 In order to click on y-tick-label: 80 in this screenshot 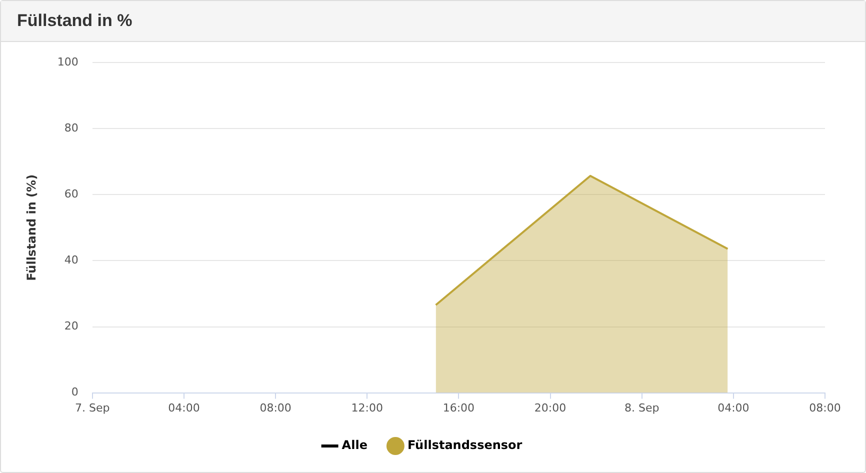, I will do `click(71, 128)`.